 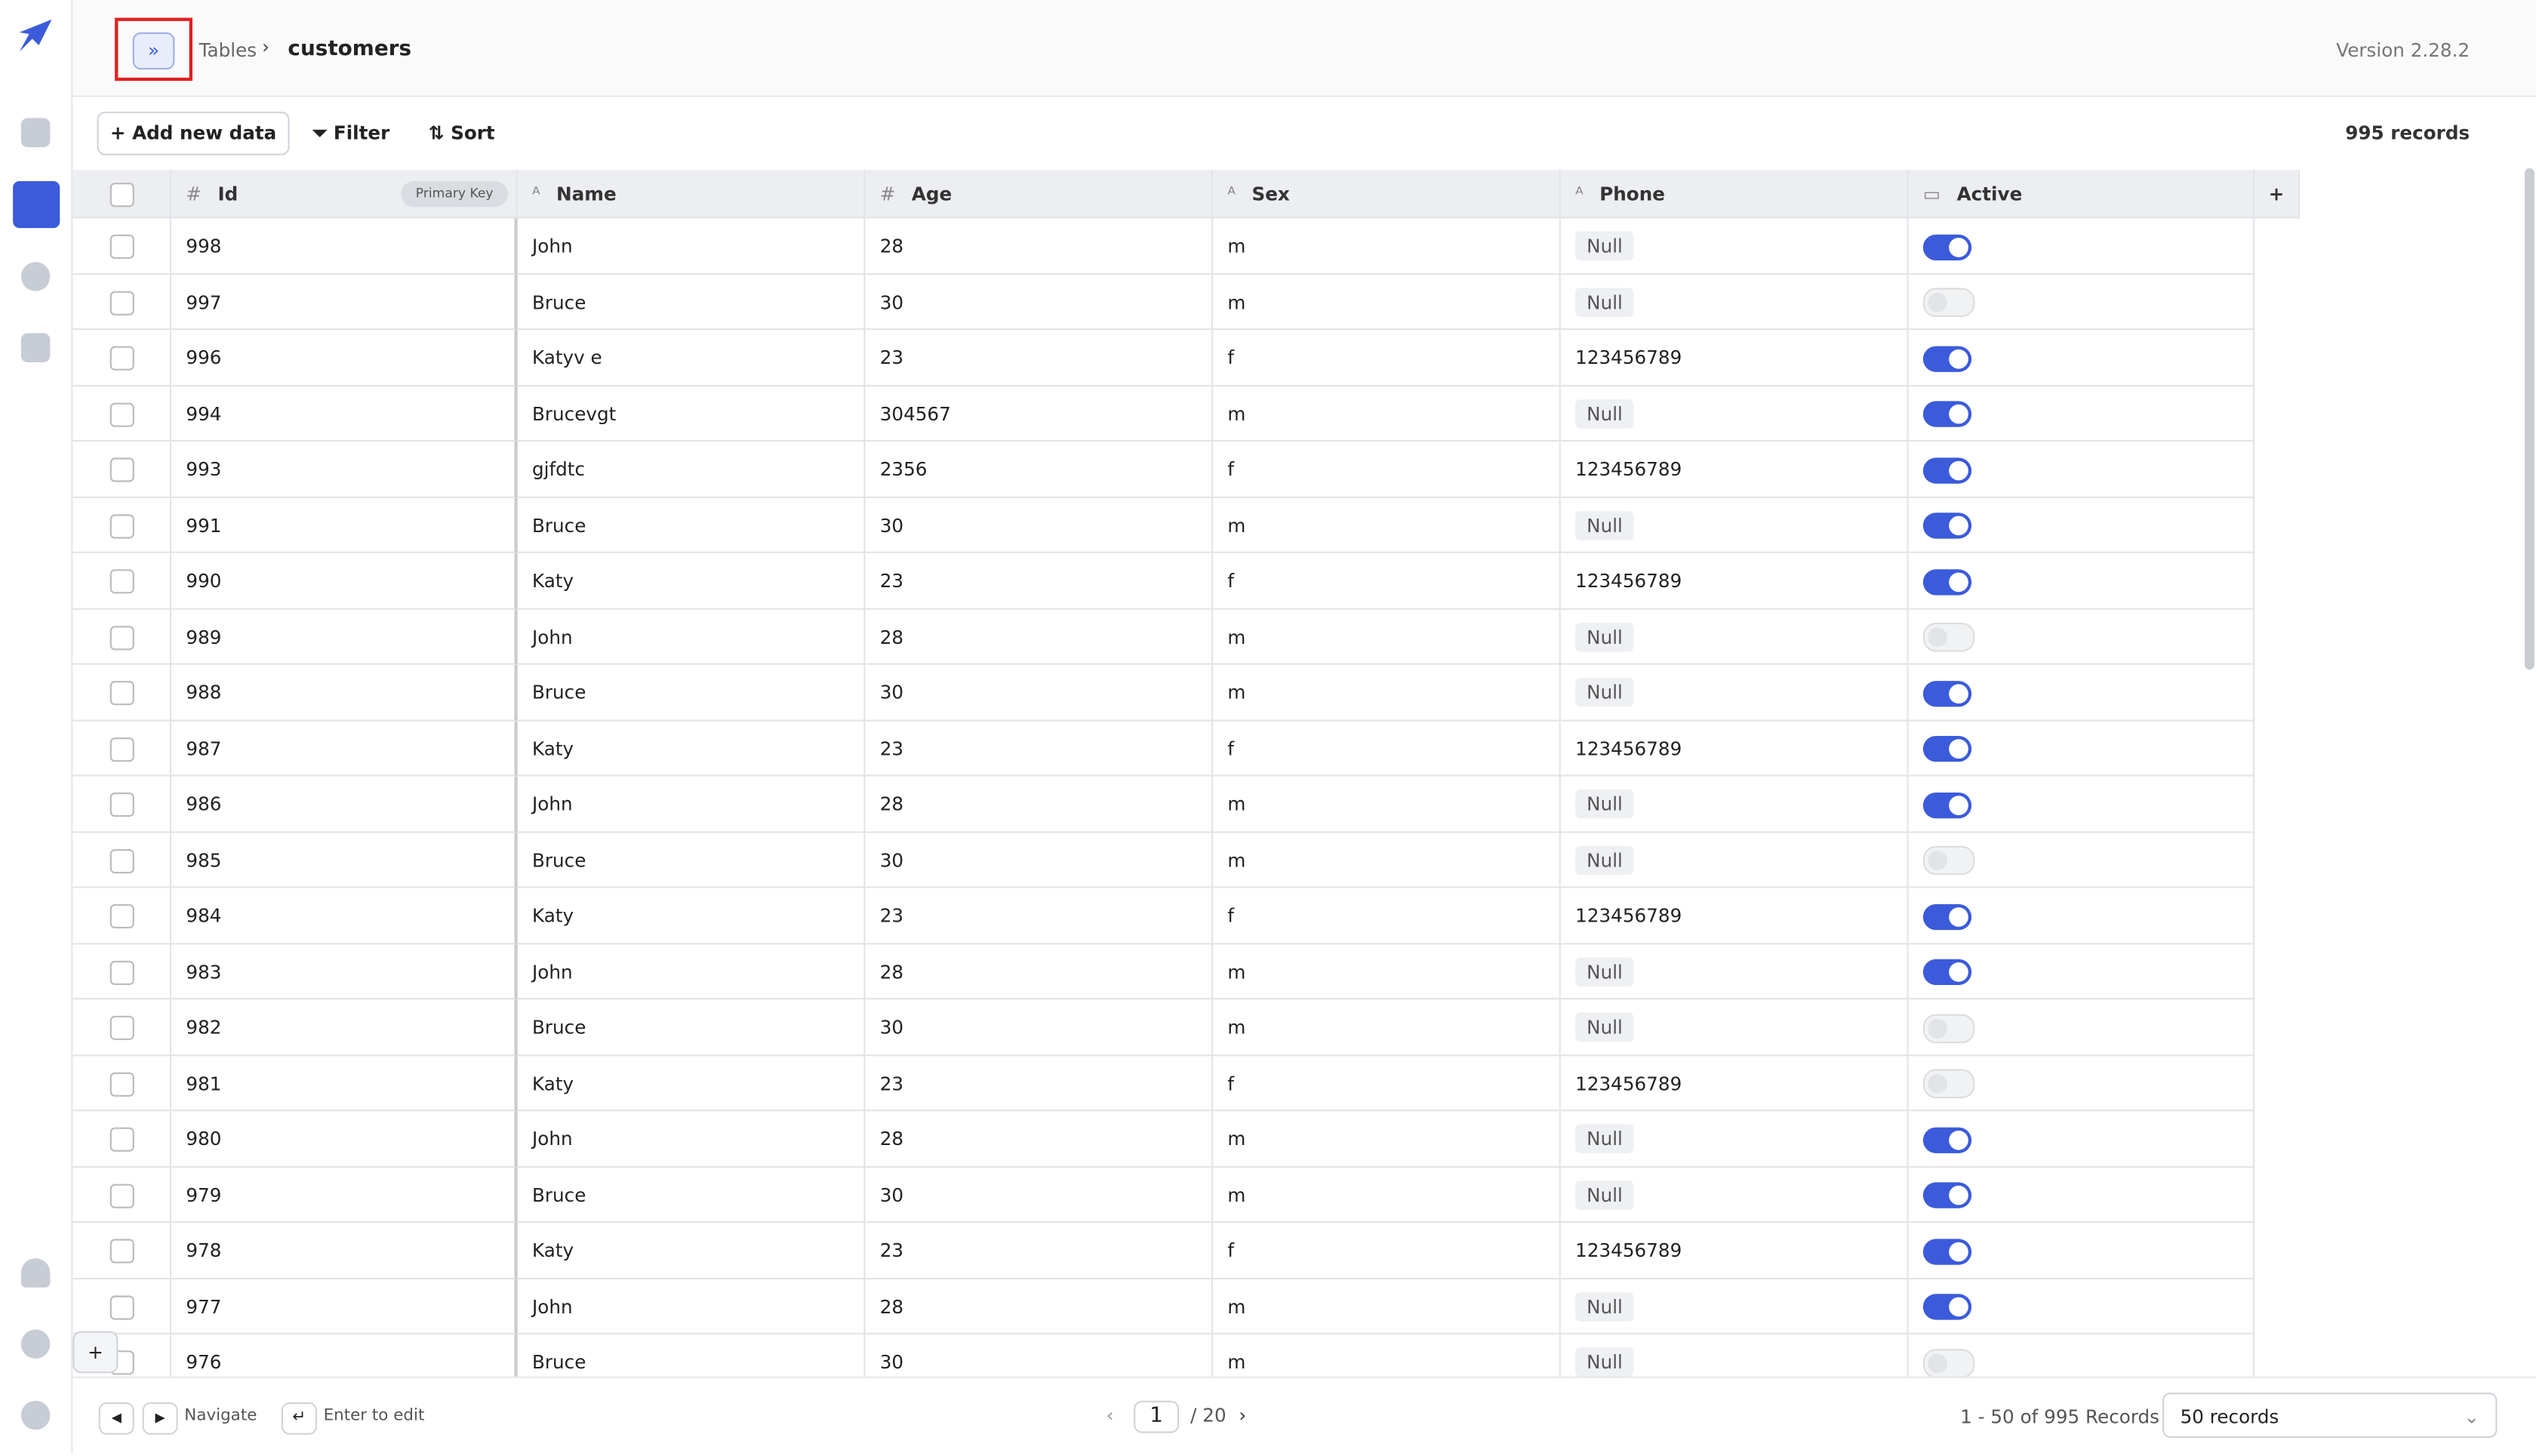 What do you see at coordinates (228, 50) in the screenshot?
I see `breadcrumb: Tables` at bounding box center [228, 50].